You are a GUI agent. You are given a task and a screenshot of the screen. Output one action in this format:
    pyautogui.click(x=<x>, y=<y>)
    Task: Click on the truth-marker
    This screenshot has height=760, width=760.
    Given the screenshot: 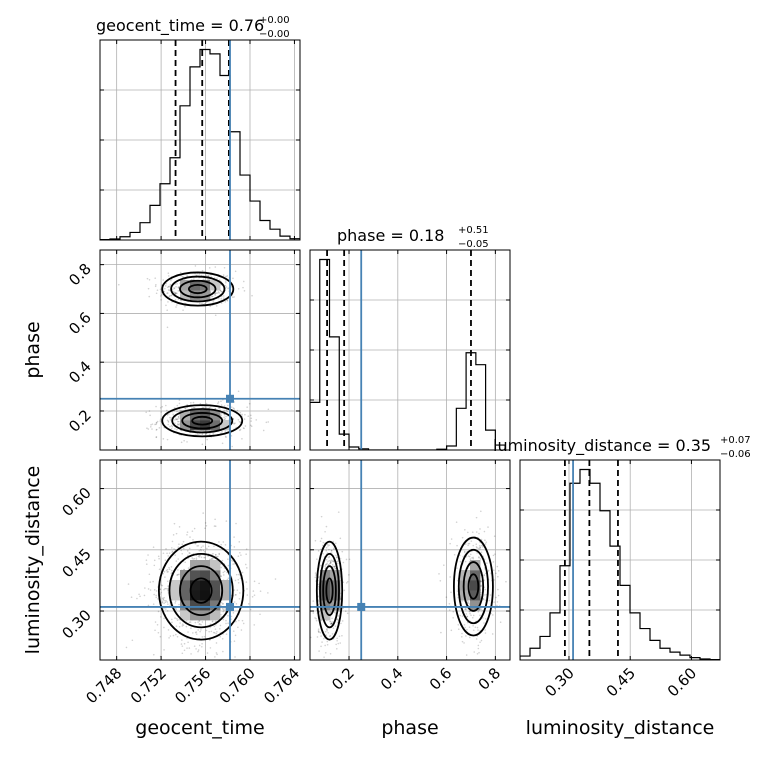 What is the action you would take?
    pyautogui.click(x=230, y=606)
    